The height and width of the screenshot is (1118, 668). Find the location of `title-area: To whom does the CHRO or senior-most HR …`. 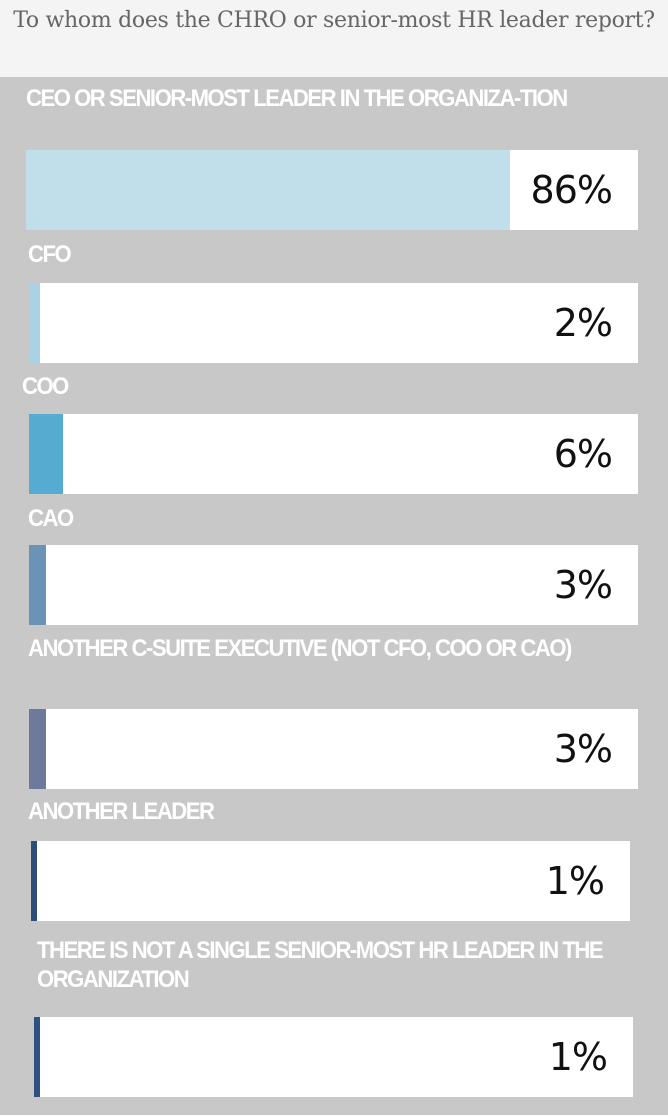

title-area: To whom does the CHRO or senior-most HR … is located at coordinates (334, 38).